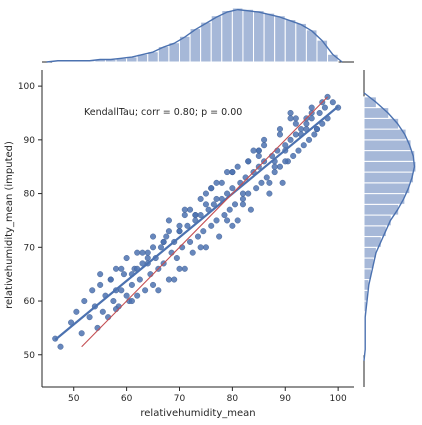 This screenshot has width=422, height=425. I want to click on x-tick-label: 100, so click(338, 399).